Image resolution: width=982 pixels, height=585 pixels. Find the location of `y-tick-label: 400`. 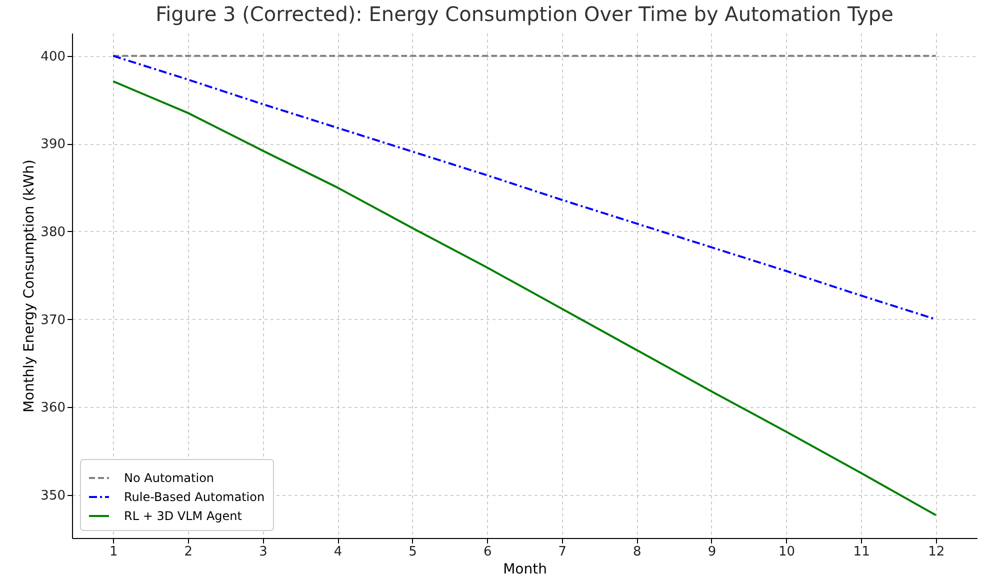

y-tick-label: 400 is located at coordinates (53, 56).